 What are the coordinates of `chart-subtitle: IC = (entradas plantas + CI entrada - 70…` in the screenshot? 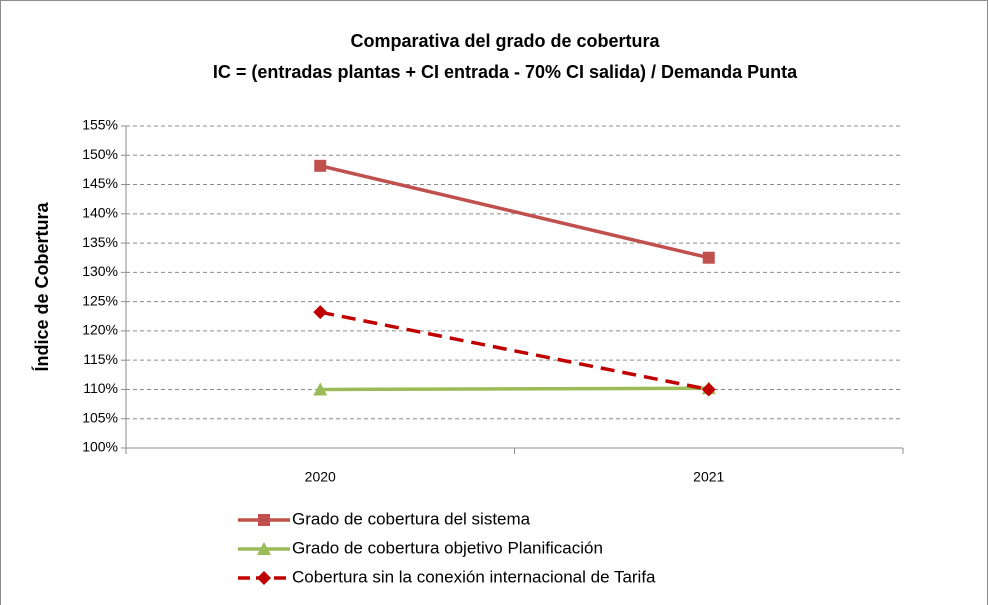 It's located at (505, 72).